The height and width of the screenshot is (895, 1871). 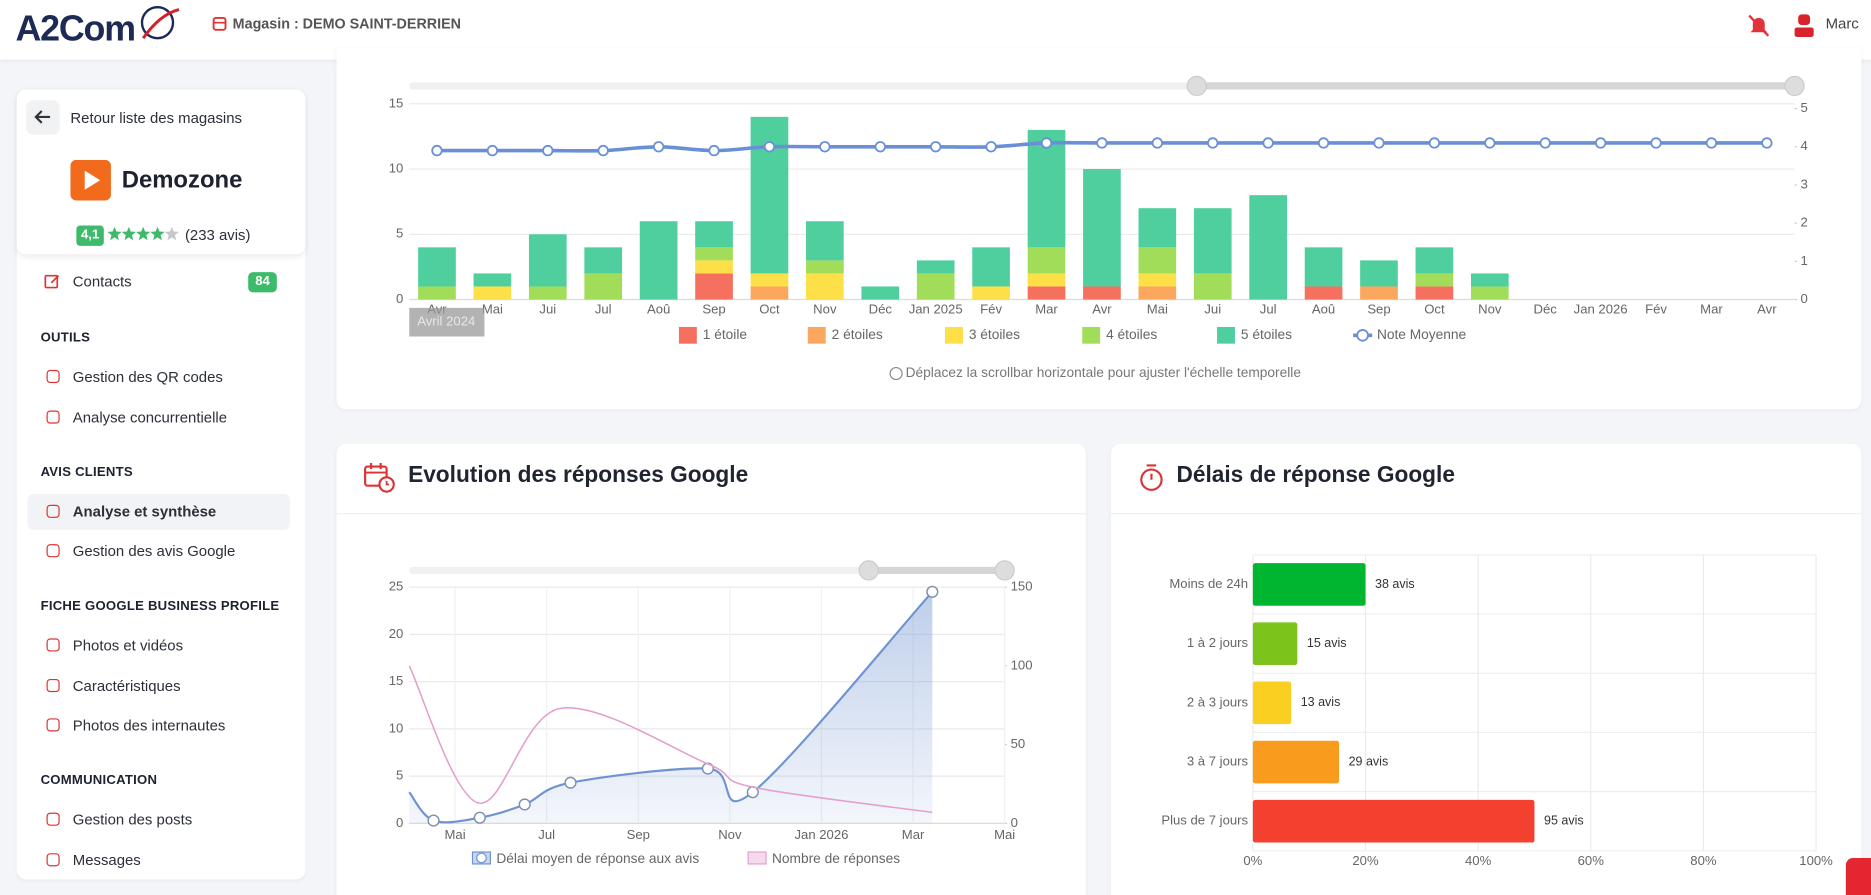 I want to click on card-divider, so click(x=711, y=514).